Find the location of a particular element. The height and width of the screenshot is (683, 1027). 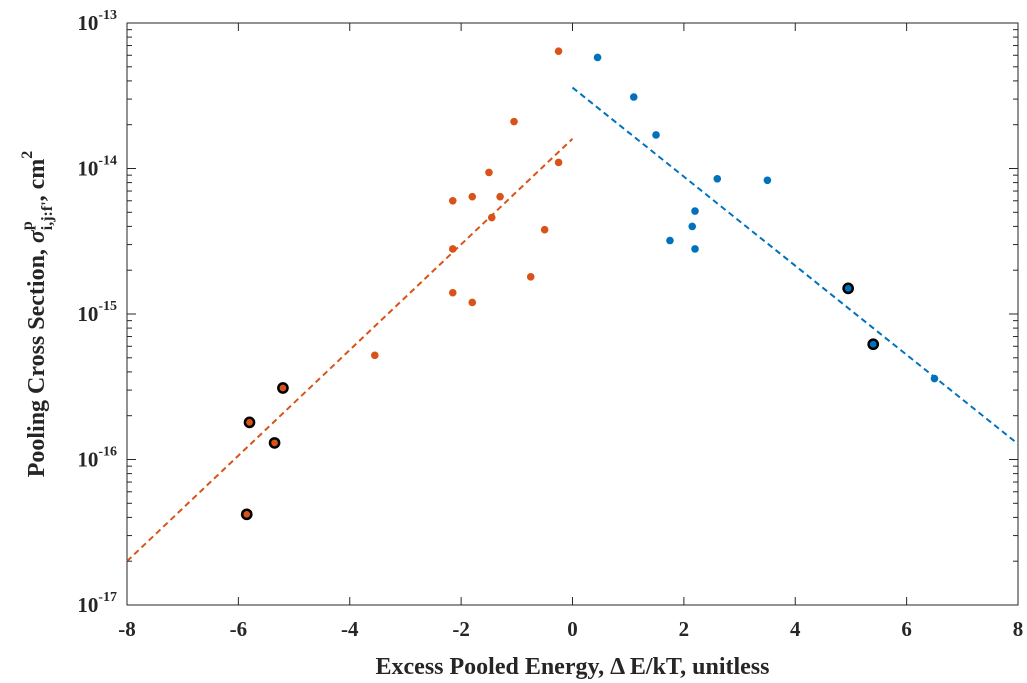

x-tick-label: 4 is located at coordinates (795, 629).